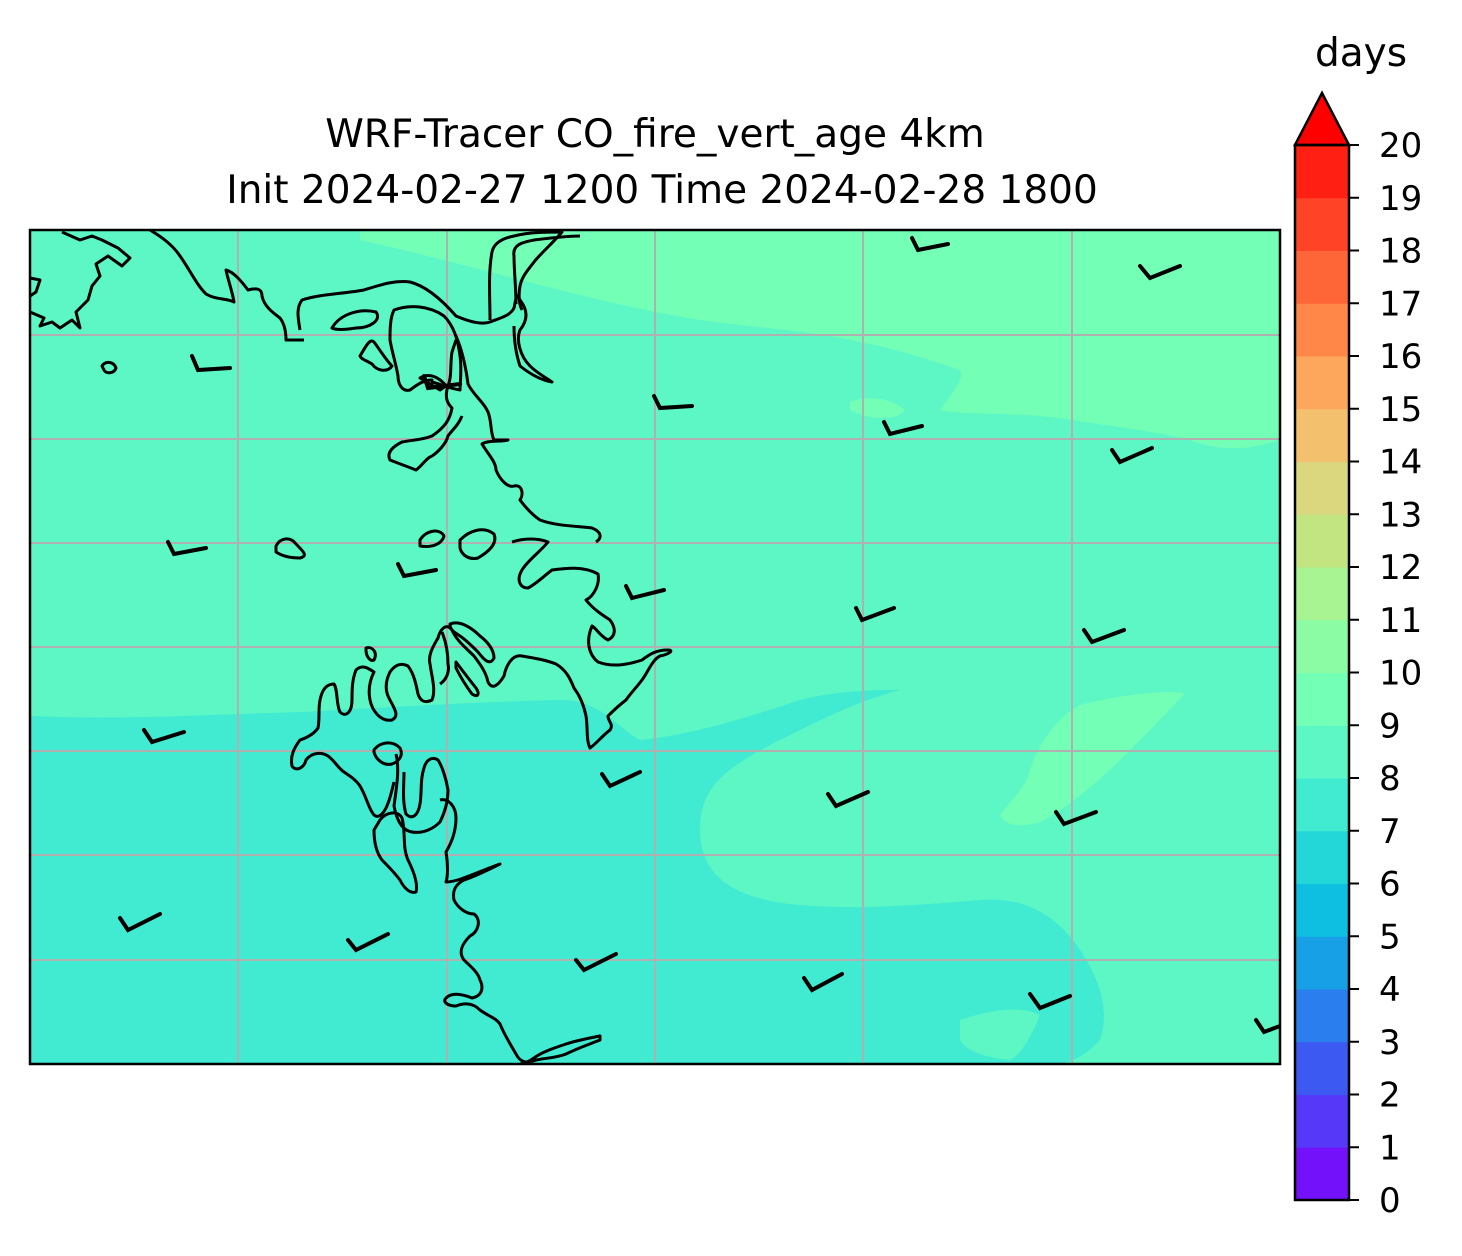 The width and height of the screenshot is (1462, 1256). I want to click on colorbar-tick-label: 18, so click(1400, 252).